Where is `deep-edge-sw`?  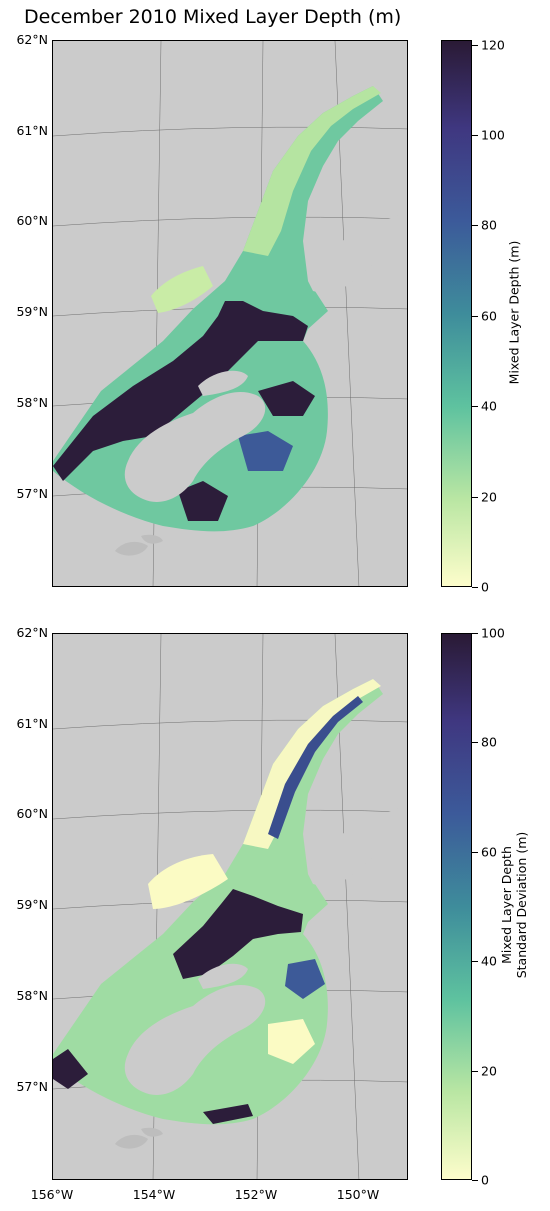 deep-edge-sw is located at coordinates (70, 1069).